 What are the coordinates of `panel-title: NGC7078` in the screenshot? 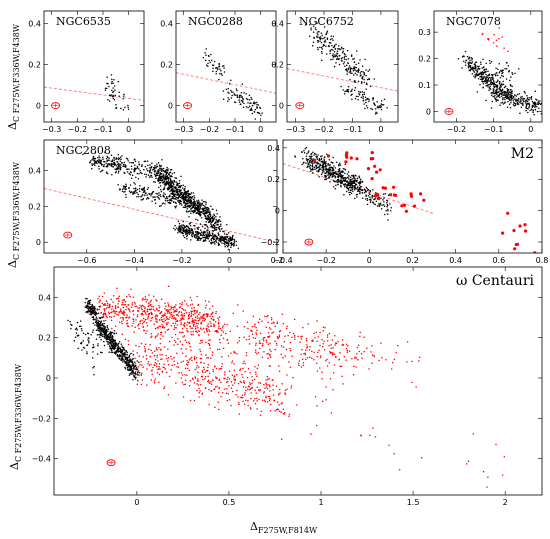 It's located at (473, 21).